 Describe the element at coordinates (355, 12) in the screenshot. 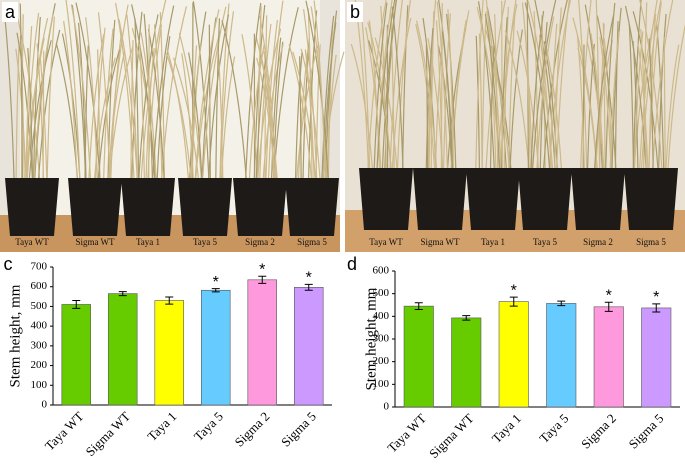

I see `panel-letter-box` at that location.